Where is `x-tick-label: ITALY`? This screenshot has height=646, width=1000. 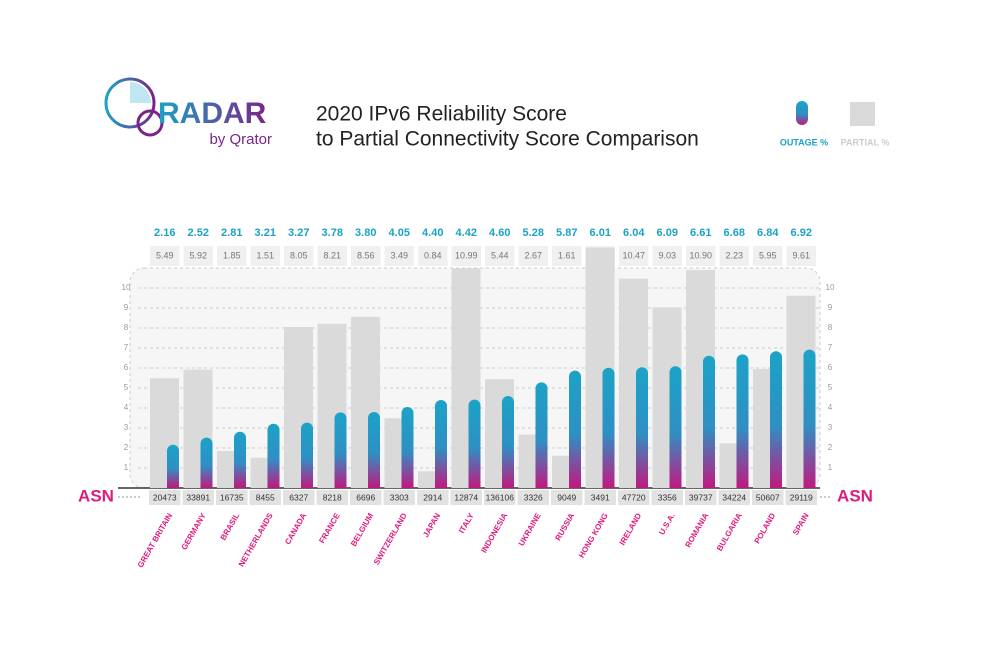 x-tick-label: ITALY is located at coordinates (466, 523).